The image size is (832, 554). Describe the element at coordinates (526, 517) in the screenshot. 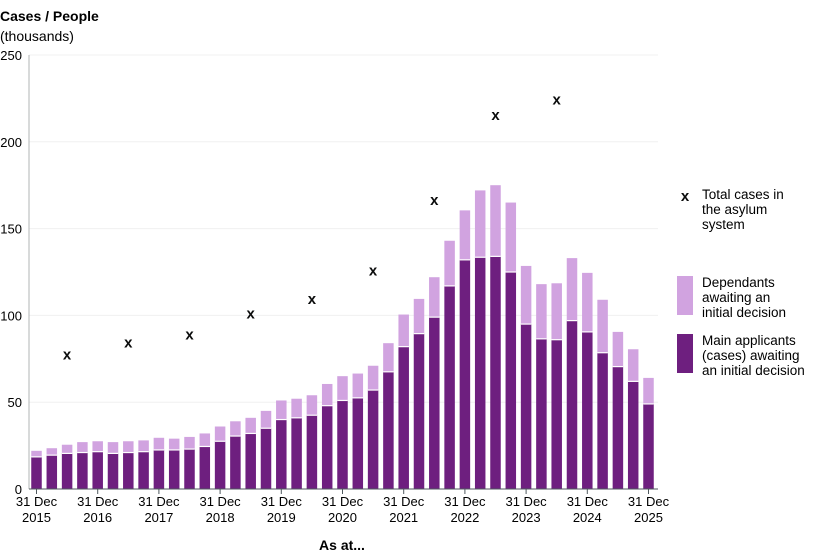

I see `x-tick-label-line2: 2023` at that location.